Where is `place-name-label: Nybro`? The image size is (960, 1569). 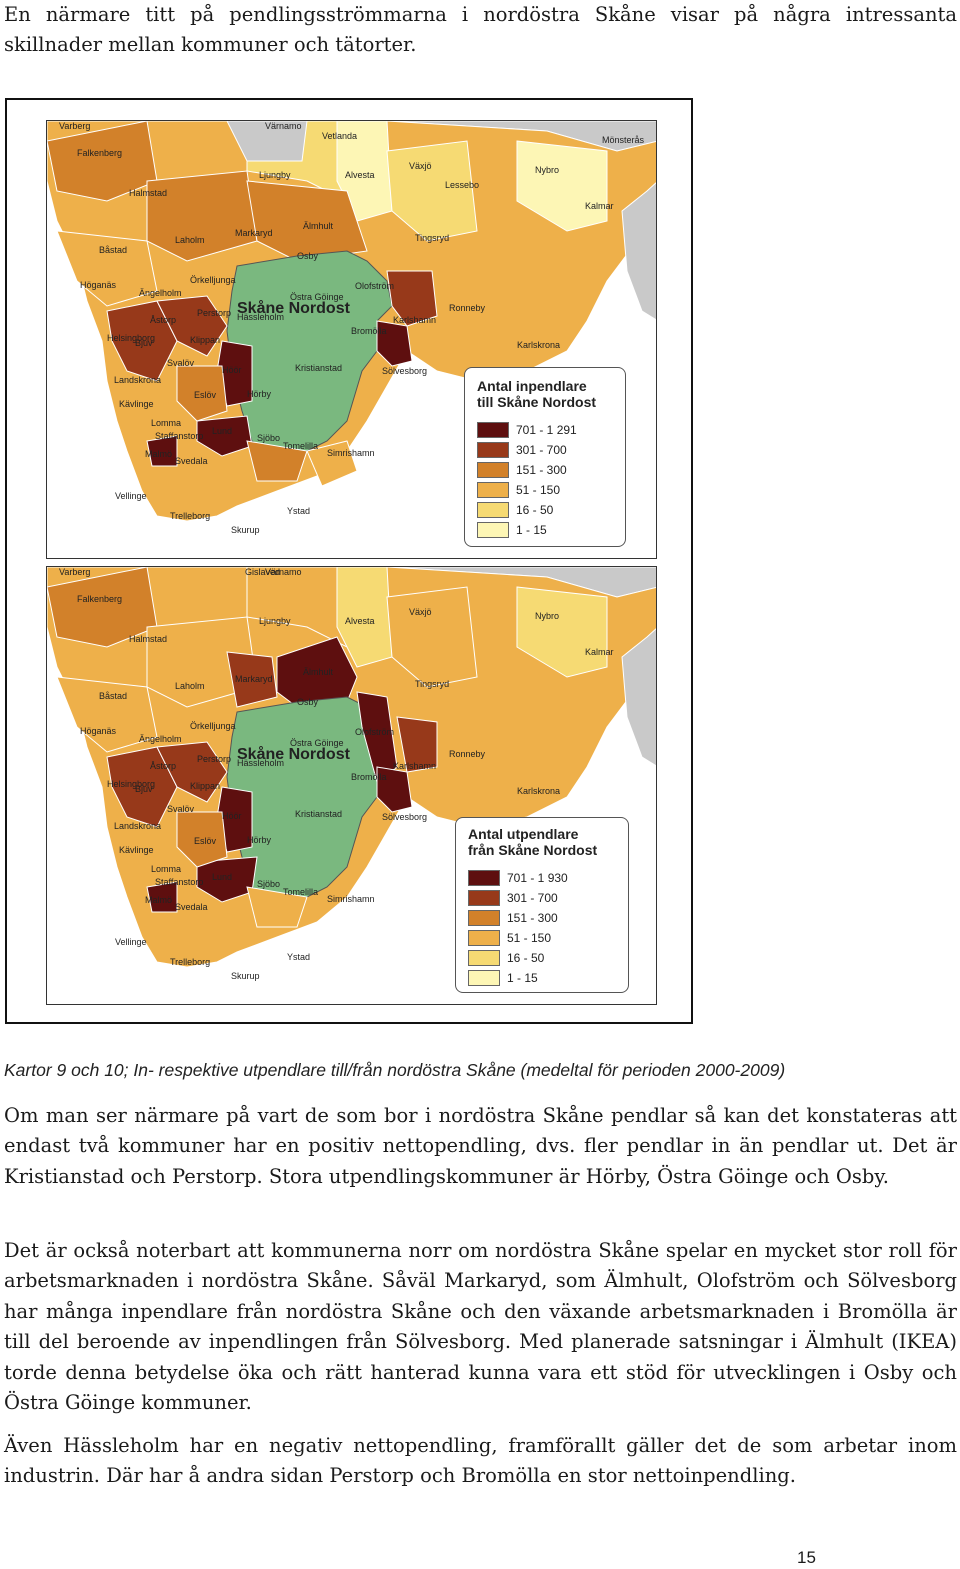
place-name-label: Nybro is located at coordinates (547, 616).